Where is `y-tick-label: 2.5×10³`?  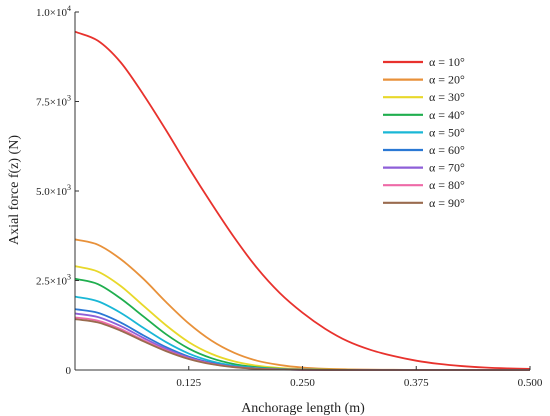
y-tick-label: 2.5×10³ is located at coordinates (53, 280).